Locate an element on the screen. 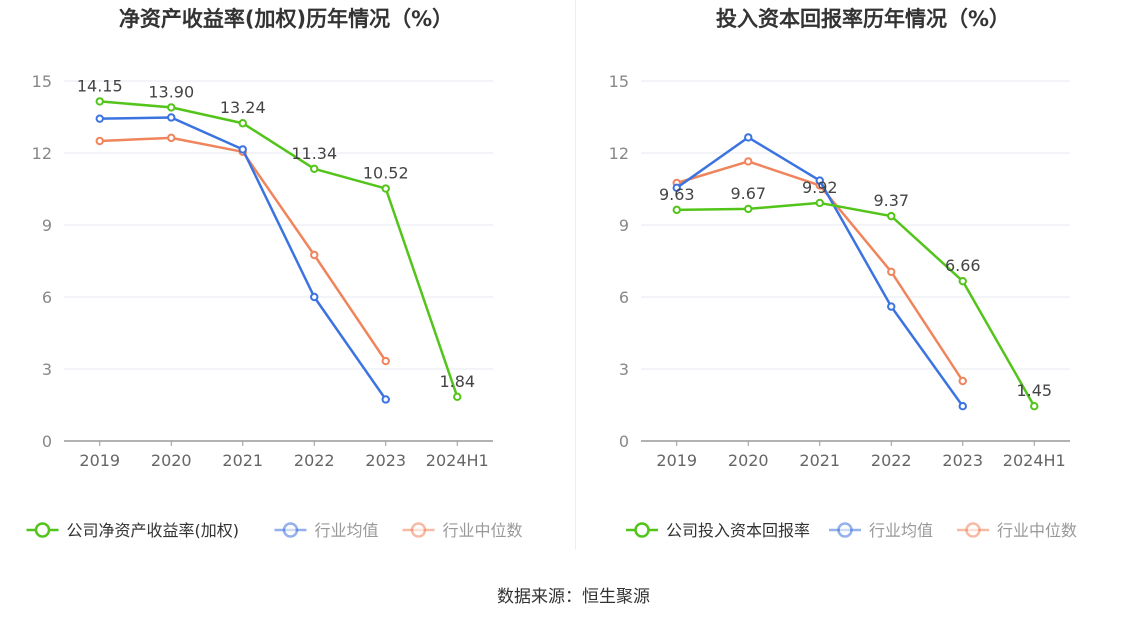 This screenshot has width=1147, height=619. roe-x-tick-label: 2023 is located at coordinates (385, 460).